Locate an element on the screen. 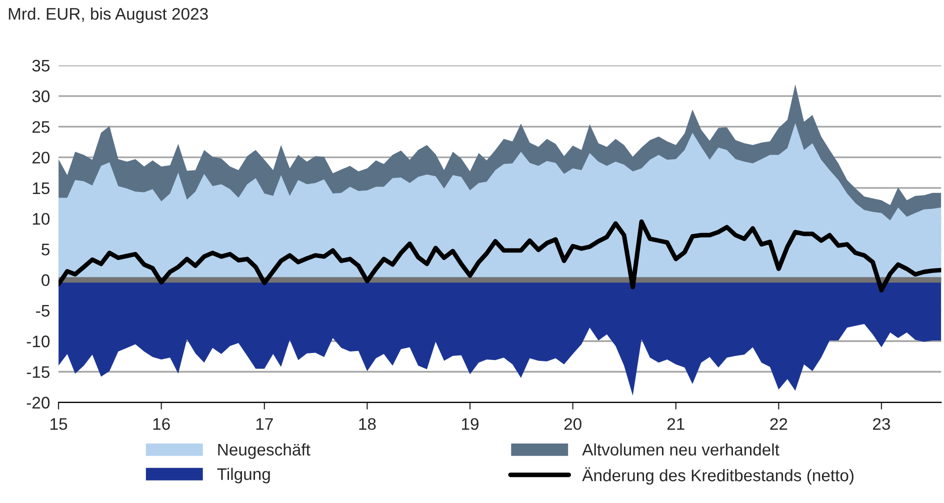 Image resolution: width=944 pixels, height=503 pixels. x-tick-label: 15 is located at coordinates (59, 424).